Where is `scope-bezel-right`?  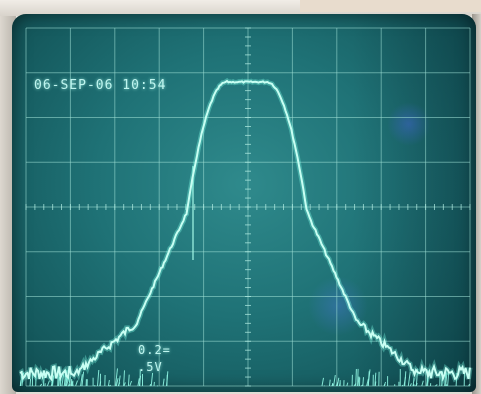
scope-bezel-right is located at coordinates (476, 204).